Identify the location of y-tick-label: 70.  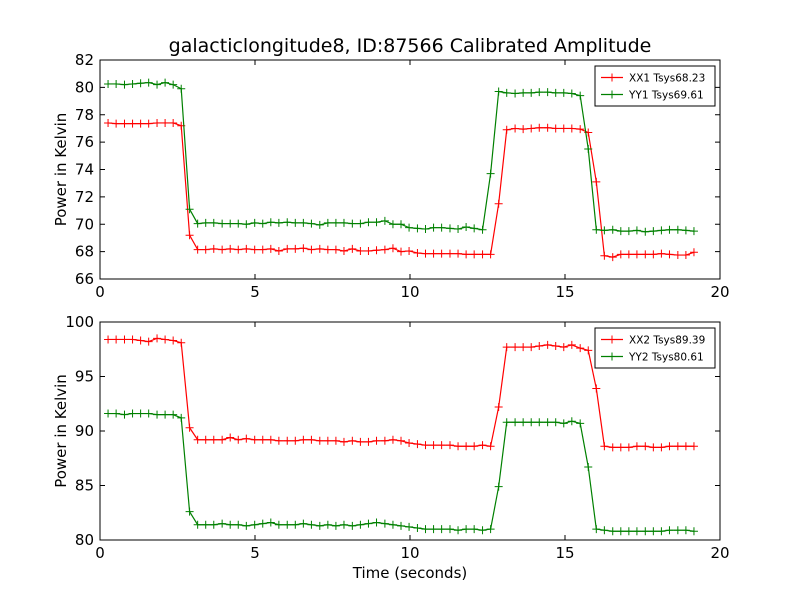
(84, 224).